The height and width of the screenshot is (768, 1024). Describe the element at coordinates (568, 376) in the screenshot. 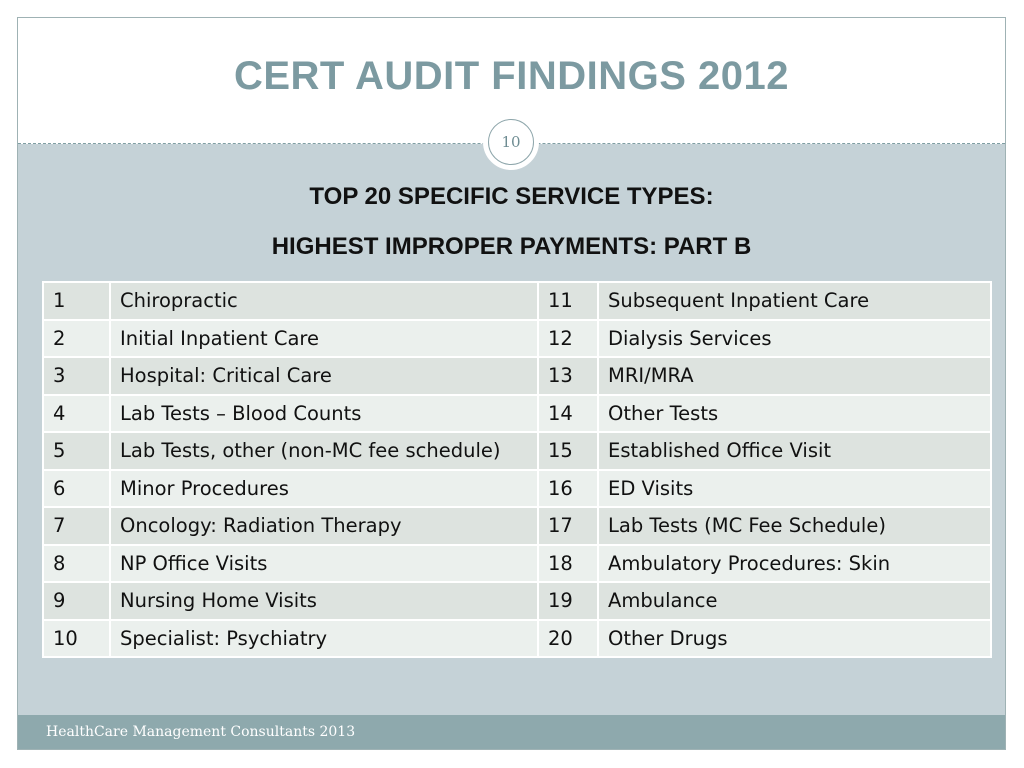

I see `rank-cell: 13` at that location.